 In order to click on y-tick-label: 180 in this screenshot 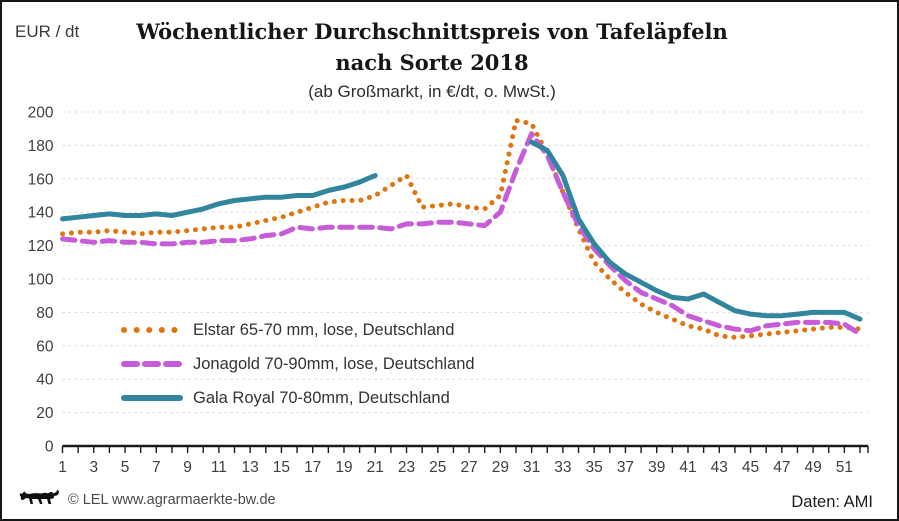, I will do `click(41, 146)`.